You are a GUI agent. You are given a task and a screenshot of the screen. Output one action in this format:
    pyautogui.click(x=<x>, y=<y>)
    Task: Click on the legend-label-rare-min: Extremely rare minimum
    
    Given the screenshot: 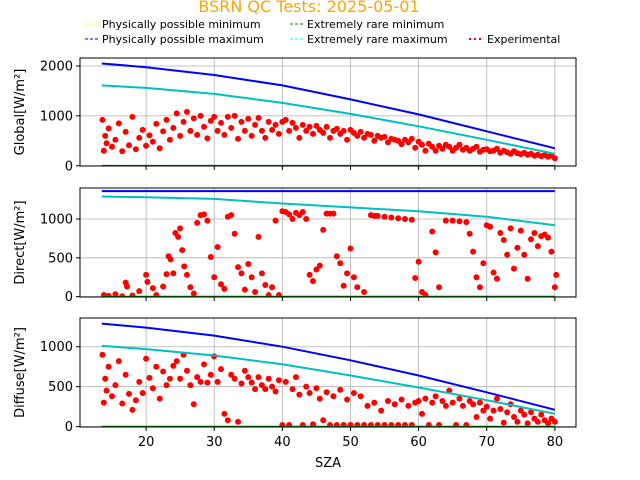 What is the action you would take?
    pyautogui.click(x=375, y=24)
    